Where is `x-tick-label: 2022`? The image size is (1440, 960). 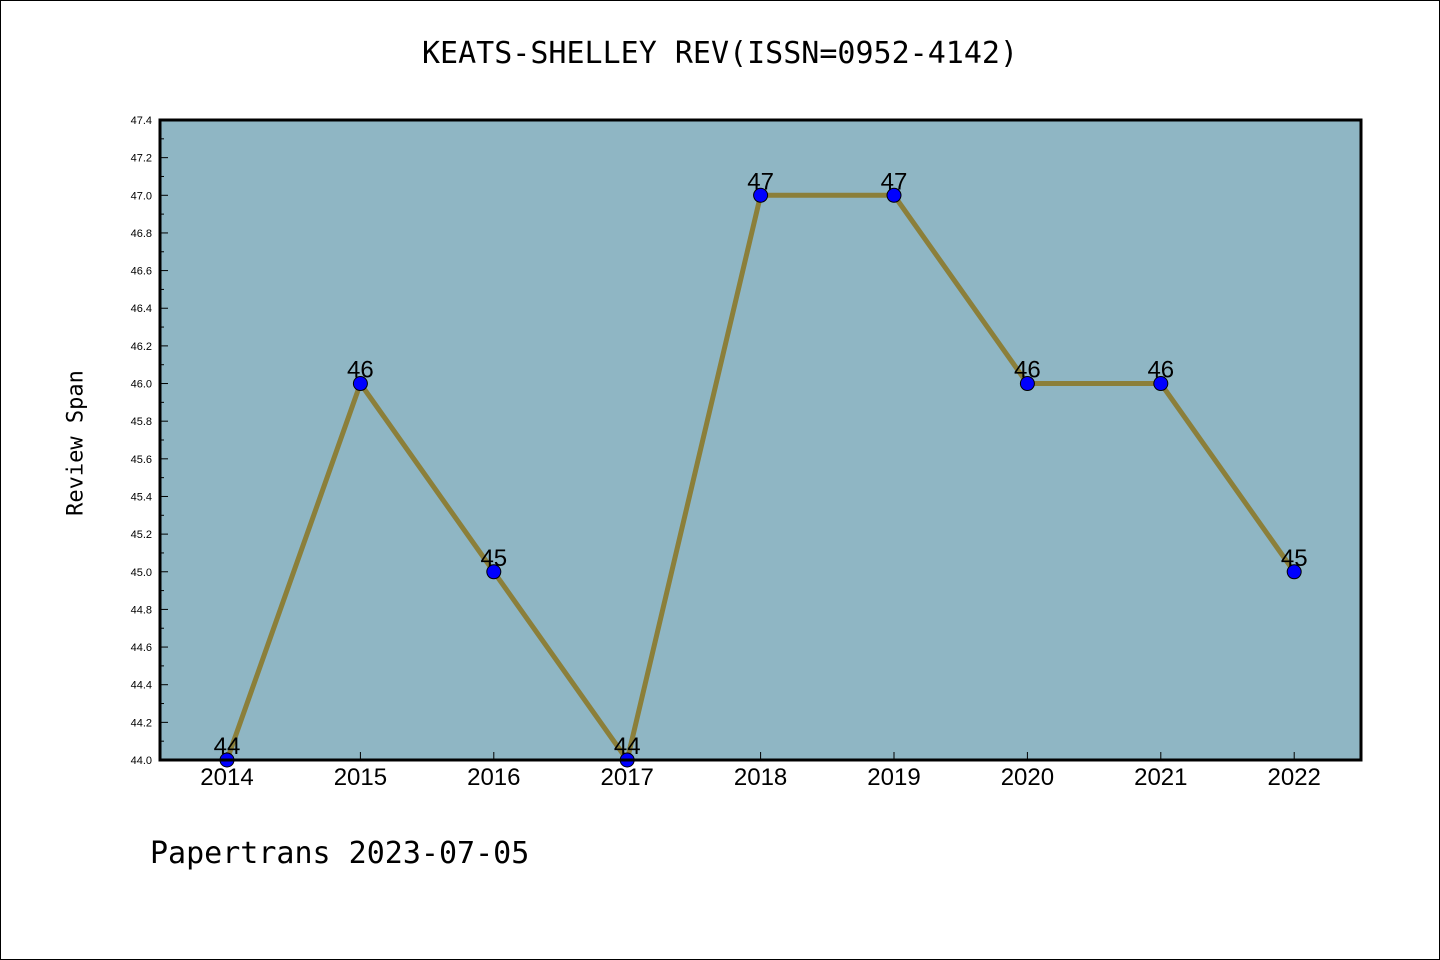 x-tick-label: 2022 is located at coordinates (1294, 777).